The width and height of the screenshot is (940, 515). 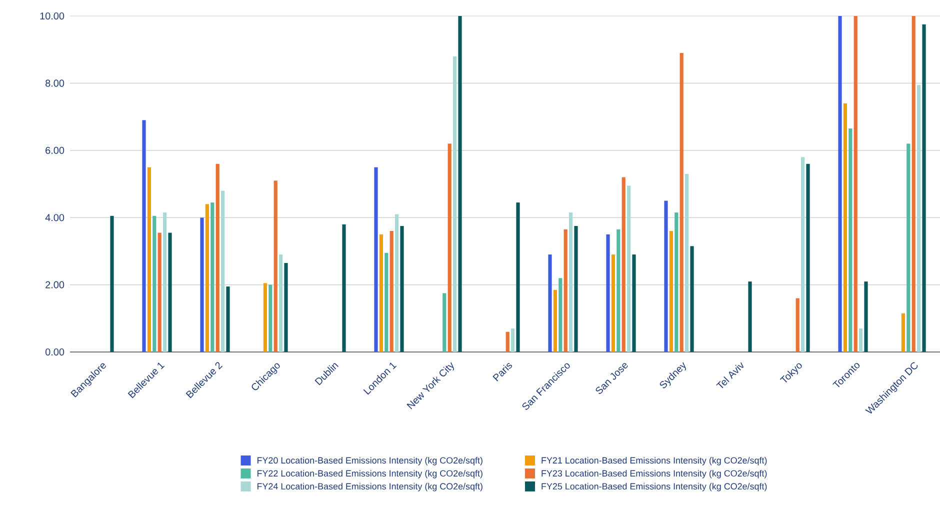 I want to click on legend-label: FY24 Location-Based Emissions Intensity (kg CO2e/sqft), so click(x=369, y=487).